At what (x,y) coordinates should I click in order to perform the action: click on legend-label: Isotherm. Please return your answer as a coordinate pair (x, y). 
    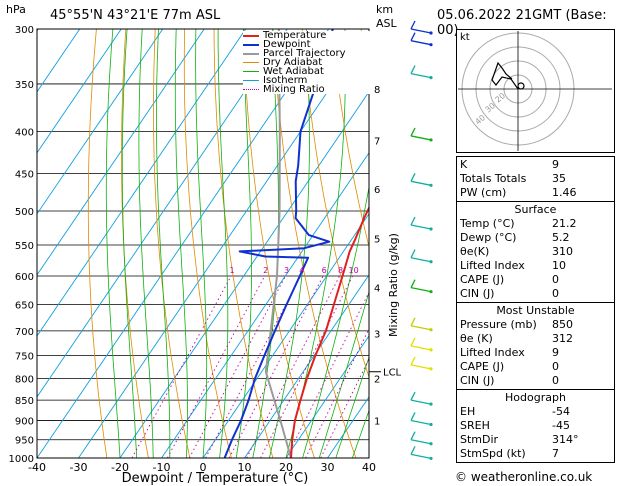
    Looking at the image, I should click on (285, 80).